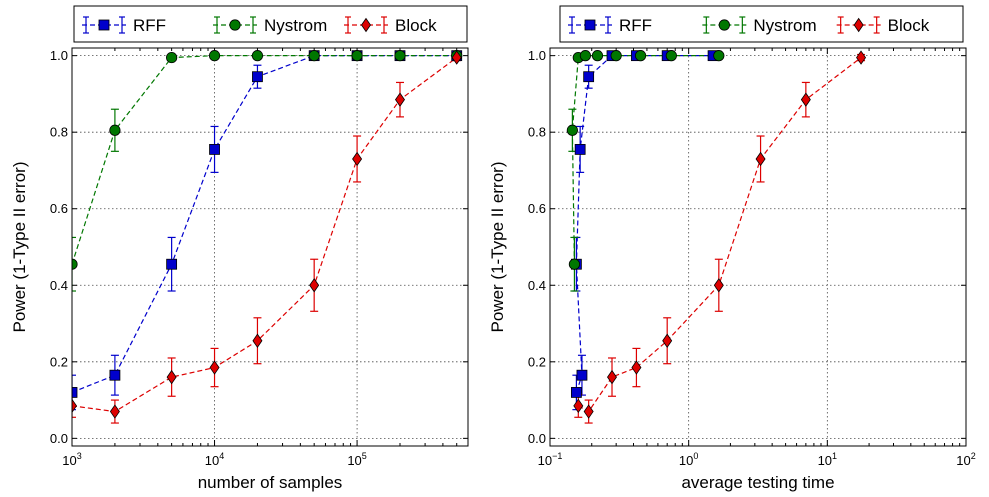  What do you see at coordinates (214, 459) in the screenshot?
I see `x-tick-label: 10⁴` at bounding box center [214, 459].